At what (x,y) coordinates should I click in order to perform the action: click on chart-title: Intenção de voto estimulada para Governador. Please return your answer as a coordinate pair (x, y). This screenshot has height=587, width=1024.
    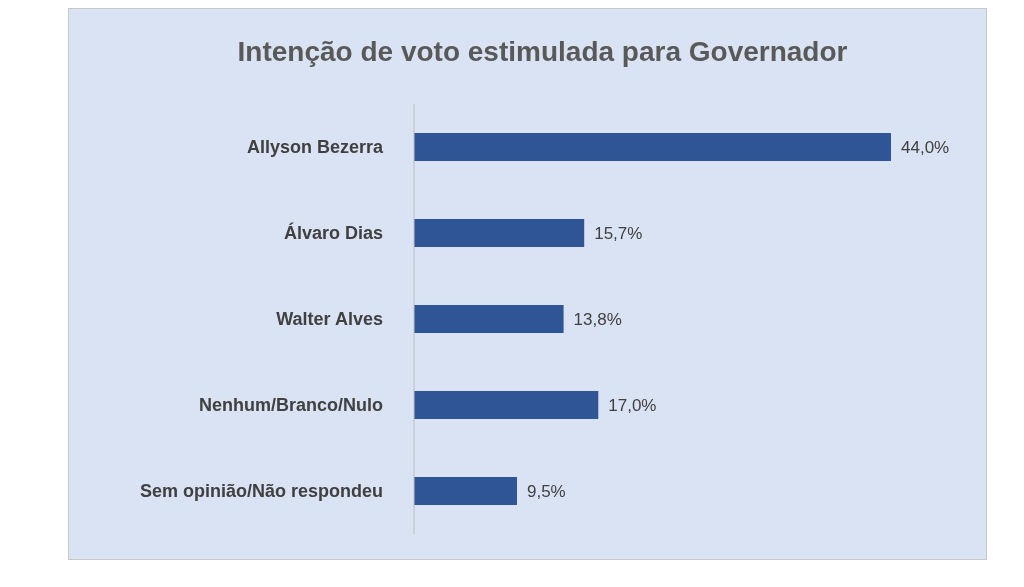
    Looking at the image, I should click on (542, 51).